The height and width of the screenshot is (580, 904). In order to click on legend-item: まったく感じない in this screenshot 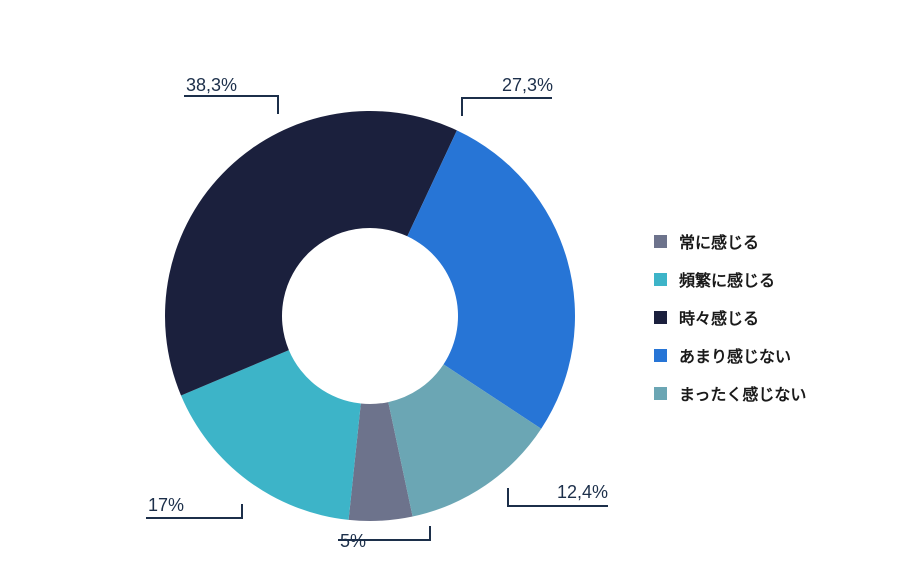, I will do `click(730, 393)`.